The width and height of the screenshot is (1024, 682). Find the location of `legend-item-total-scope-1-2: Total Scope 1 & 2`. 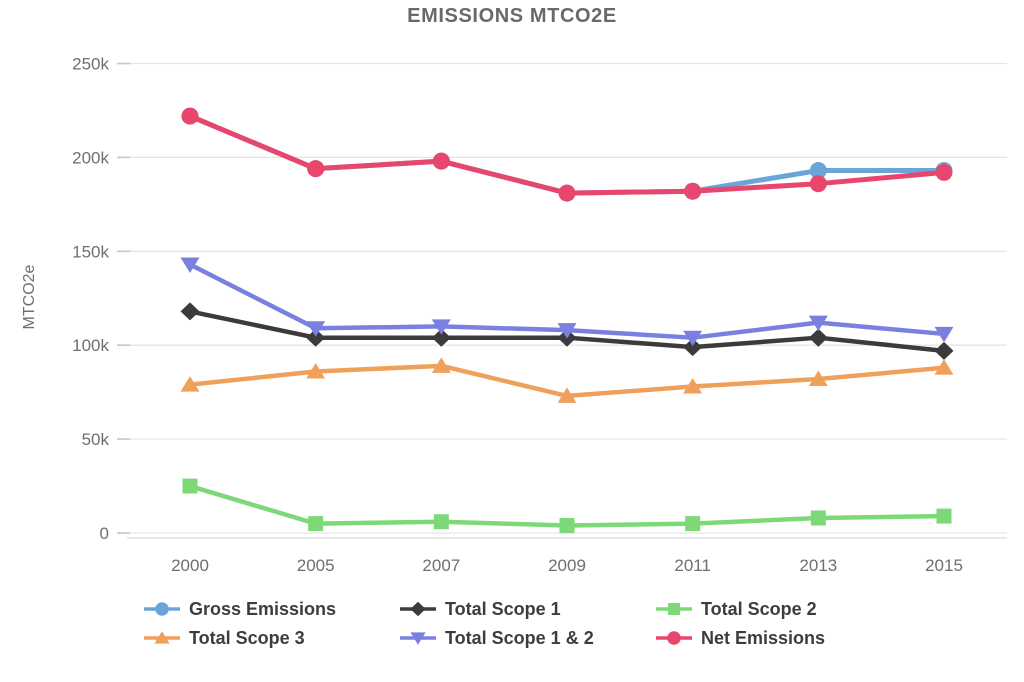

legend-item-total-scope-1-2: Total Scope 1 & 2 is located at coordinates (526, 638).